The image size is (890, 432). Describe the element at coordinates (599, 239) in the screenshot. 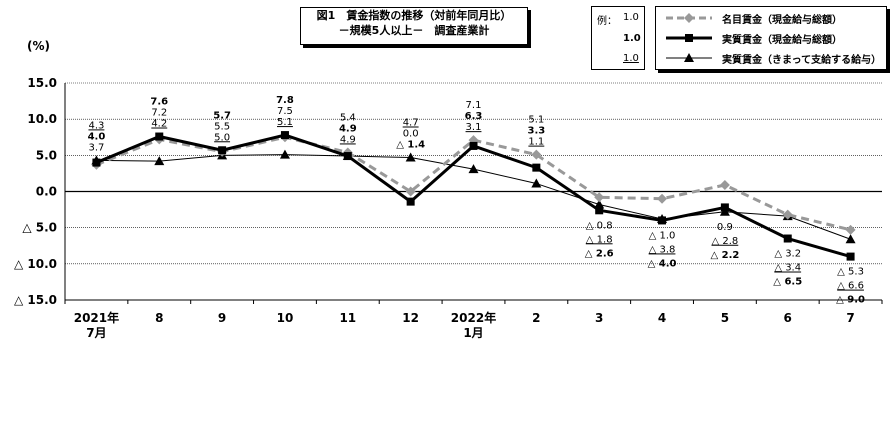

I see `series-real-regular-data-label: △ 1.8` at that location.